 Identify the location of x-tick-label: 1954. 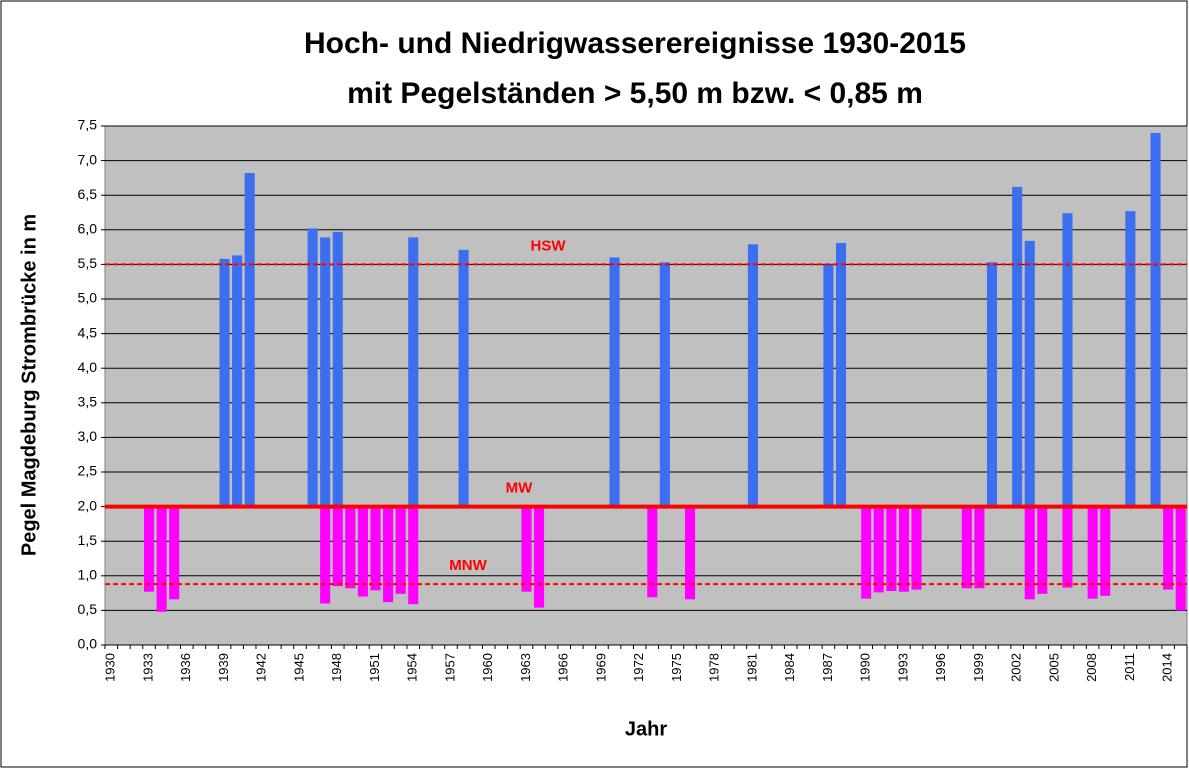
(412, 667).